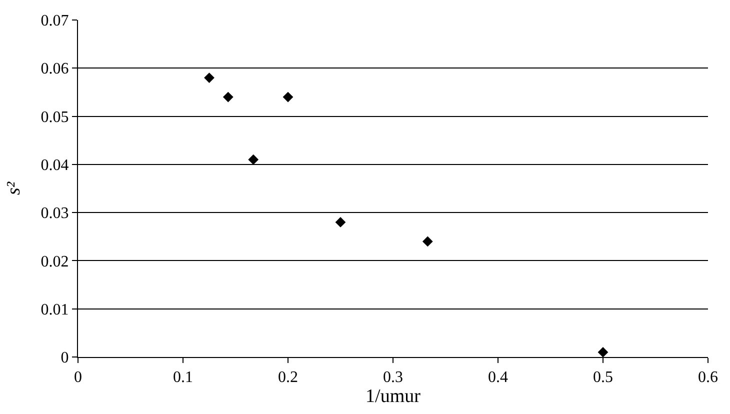  I want to click on x-axis-title: 1/umur, so click(394, 397).